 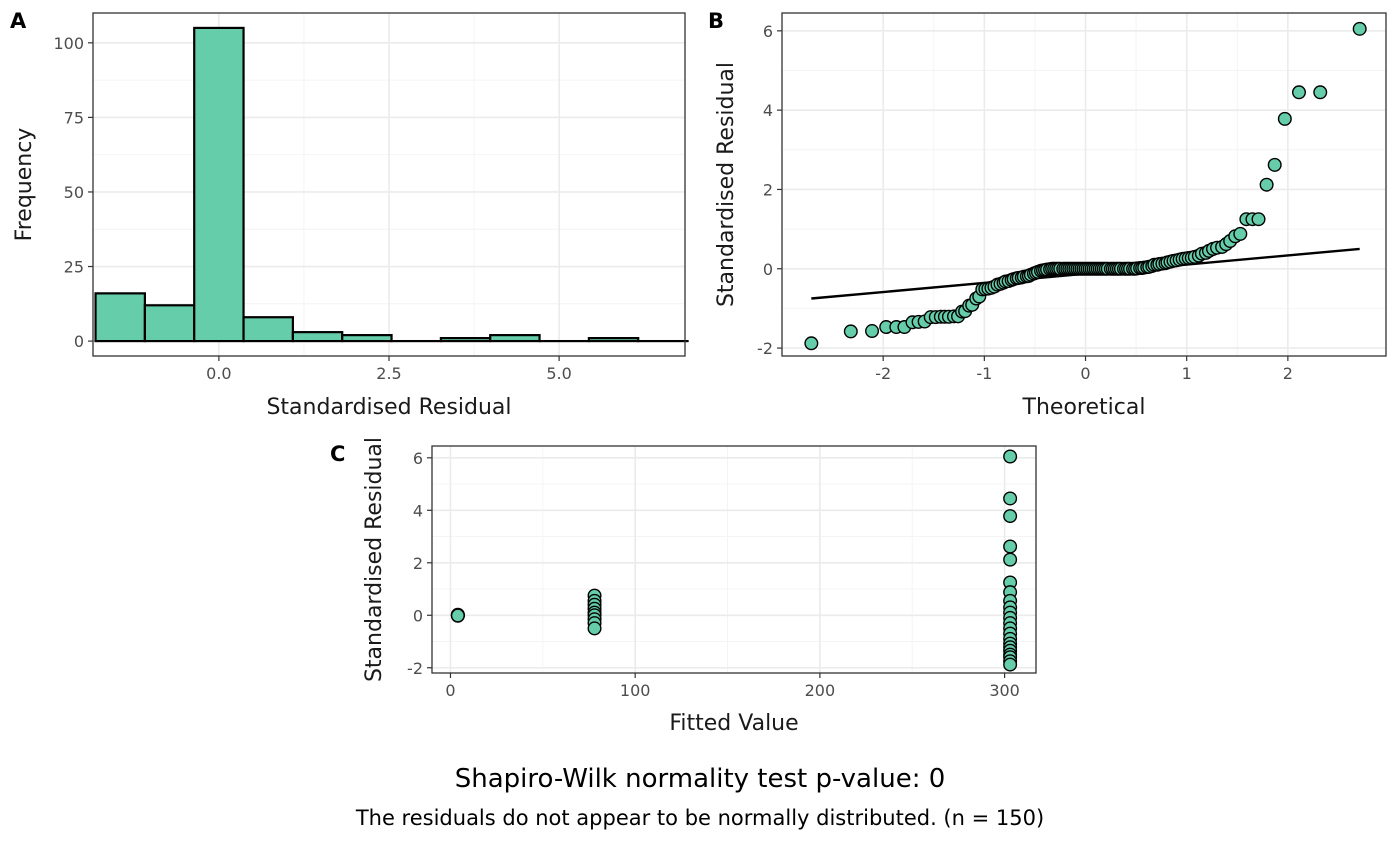 What do you see at coordinates (1288, 373) in the screenshot?
I see `x-tick-label: 2` at bounding box center [1288, 373].